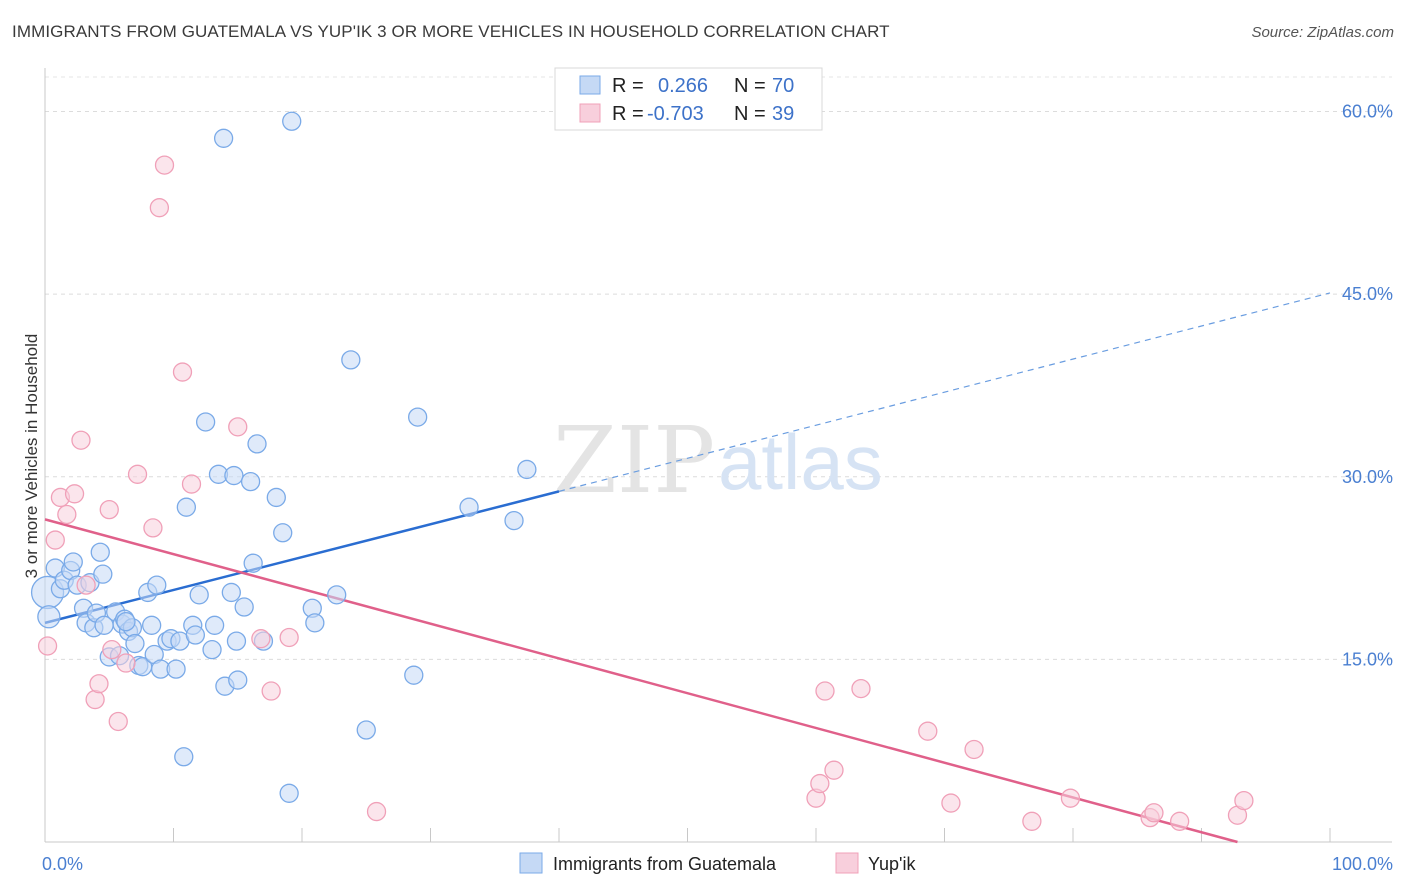 The height and width of the screenshot is (892, 1406). I want to click on legend-swatch-guatemala, so click(590, 85).